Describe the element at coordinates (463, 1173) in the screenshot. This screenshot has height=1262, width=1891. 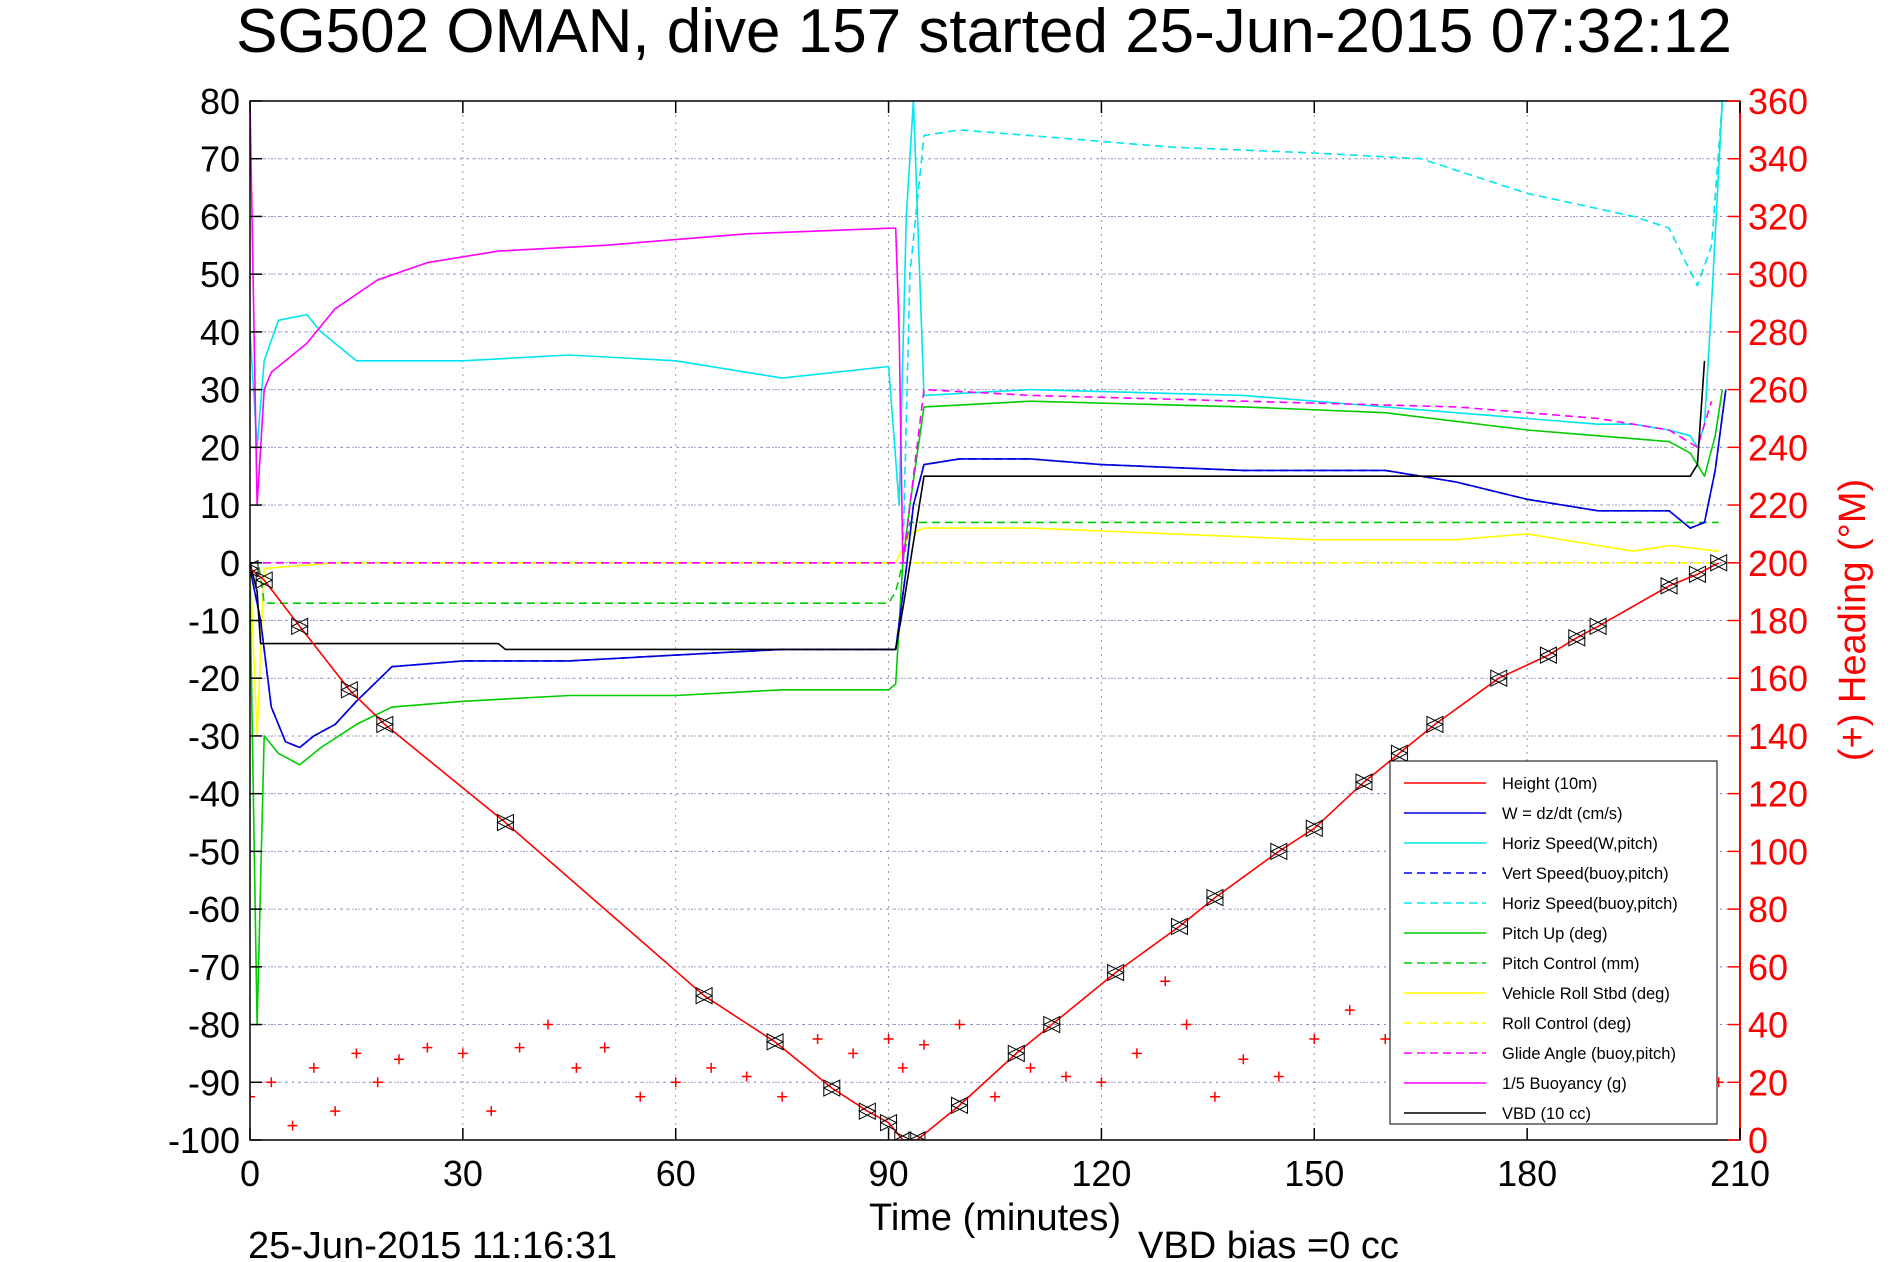
I see `x-tick-label: 30` at that location.